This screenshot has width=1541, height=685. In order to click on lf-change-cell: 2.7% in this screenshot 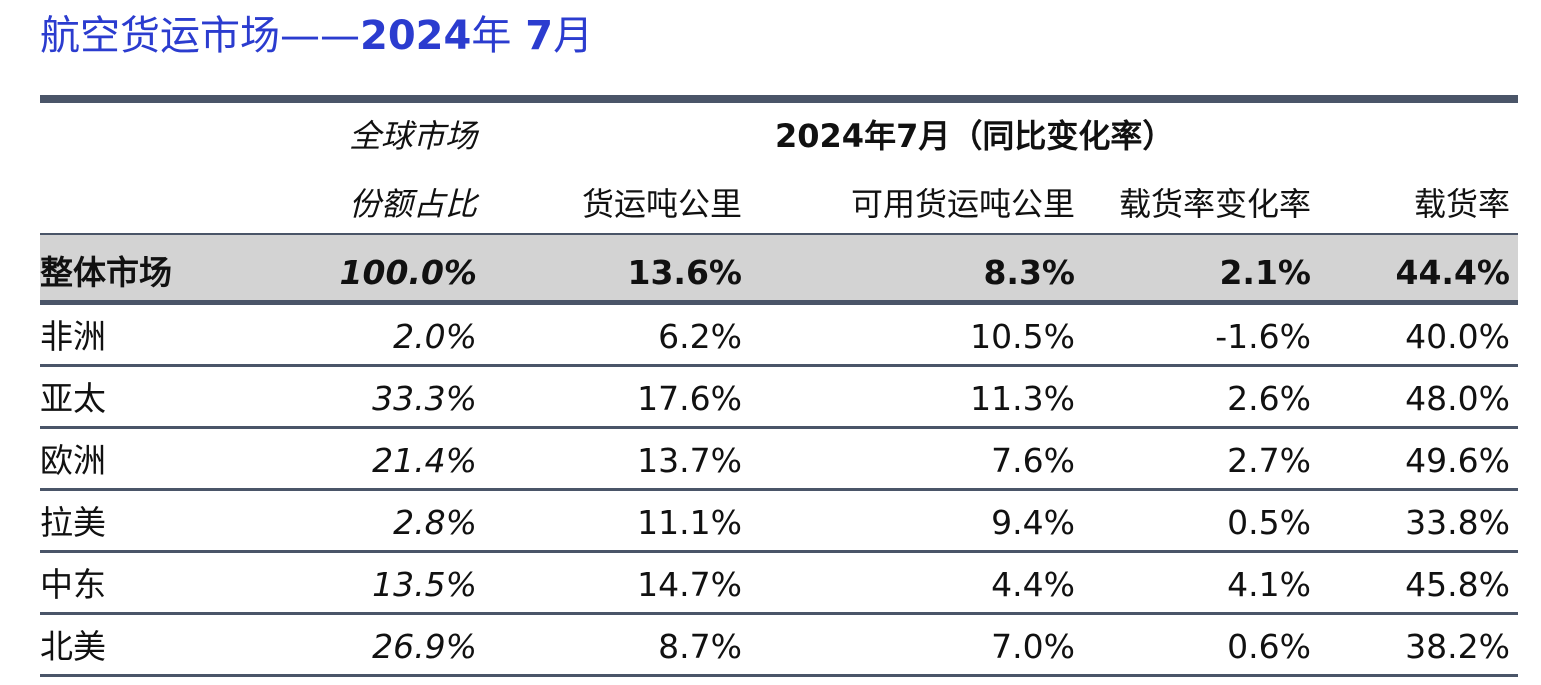, I will do `click(1269, 460)`.